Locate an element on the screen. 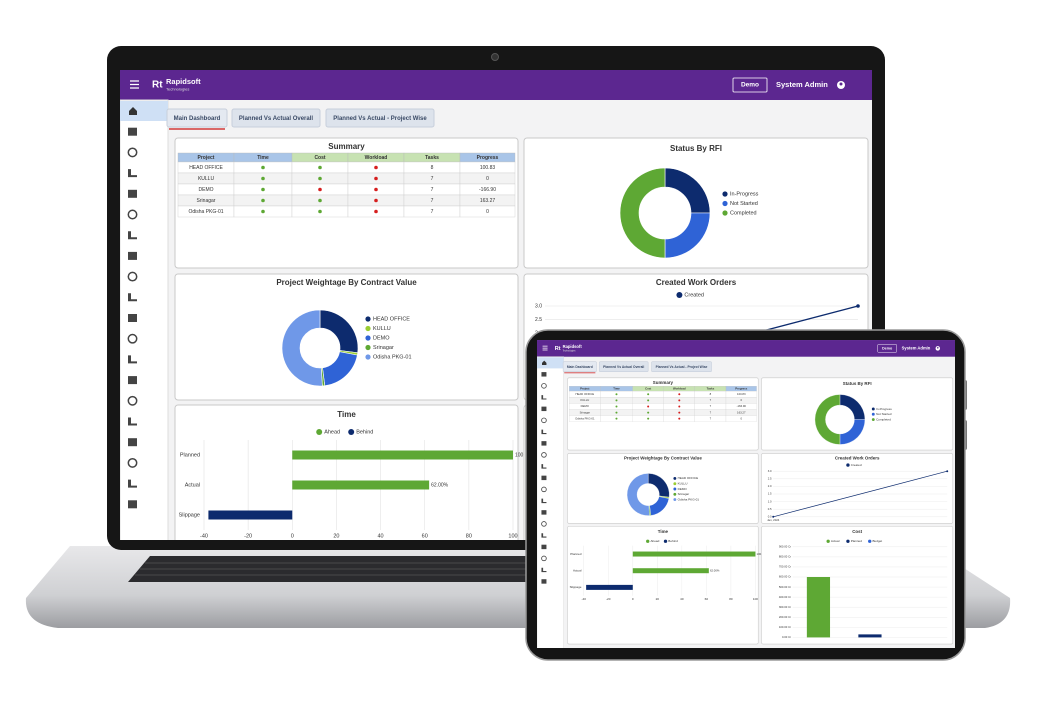 This screenshot has width=1042, height=703. table-header-label: Cost is located at coordinates (648, 388).